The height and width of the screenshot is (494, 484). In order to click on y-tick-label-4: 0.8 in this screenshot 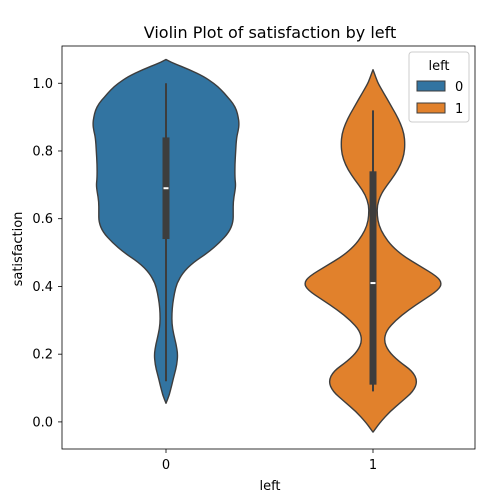, I will do `click(42, 151)`.